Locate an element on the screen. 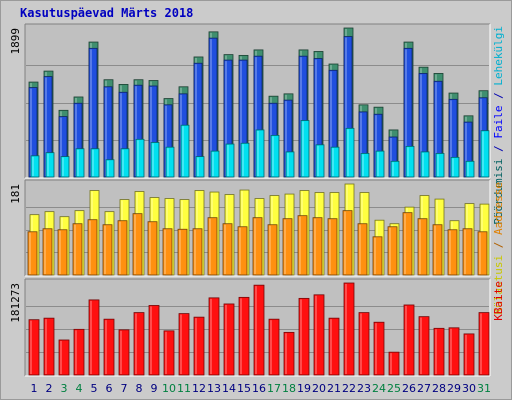 This screenshot has width=512, height=400. x-tick-label-4: 4 is located at coordinates (79, 388).